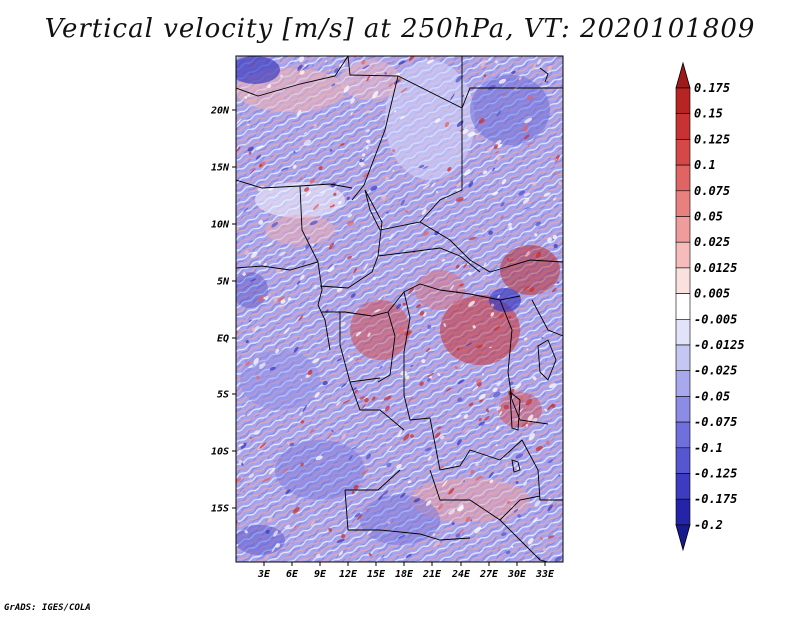 The image size is (800, 618). What do you see at coordinates (376, 574) in the screenshot?
I see `lon-tick-label: 15E` at bounding box center [376, 574].